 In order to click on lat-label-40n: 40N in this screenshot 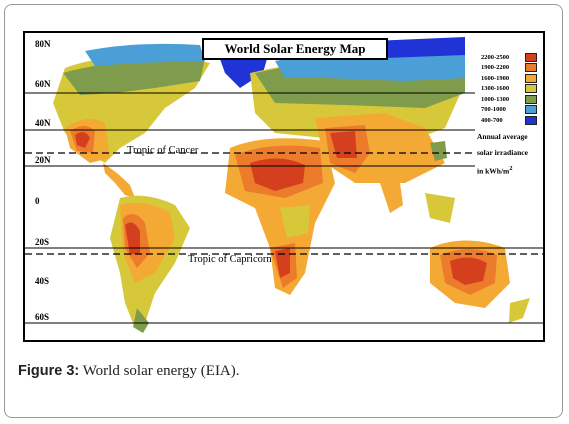, I will do `click(43, 123)`.